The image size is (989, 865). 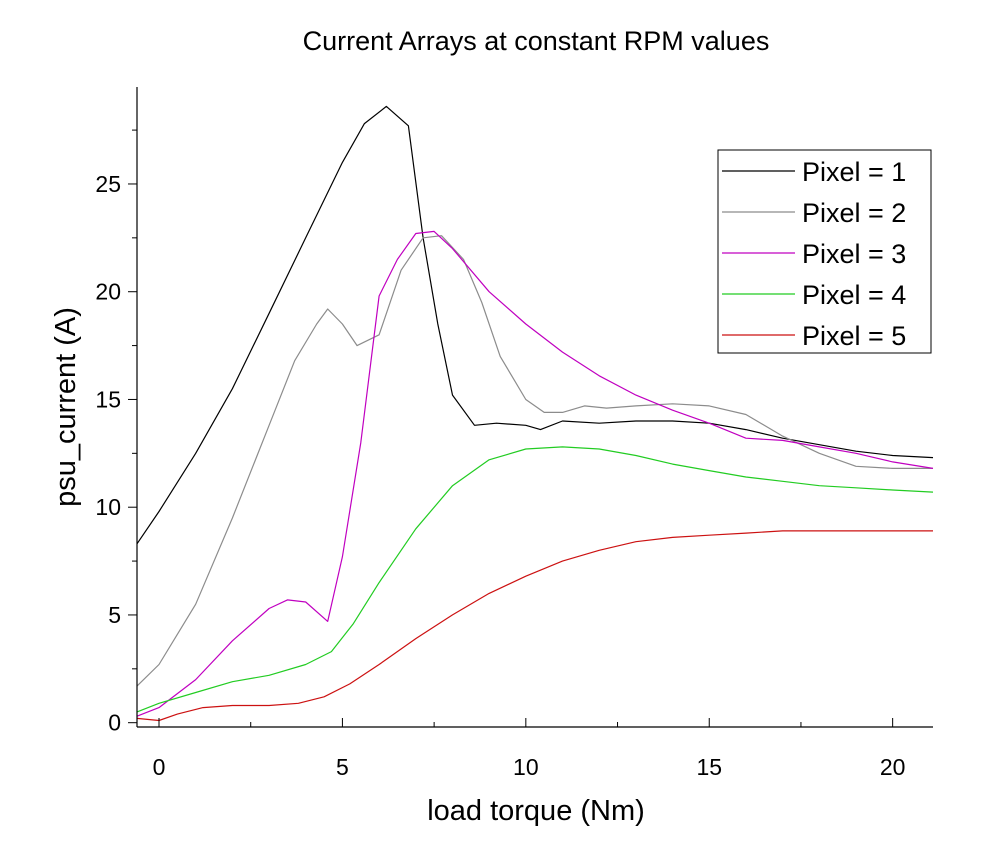 I want to click on chart-title: Current Arrays at constant RPM values, so click(x=536, y=41).